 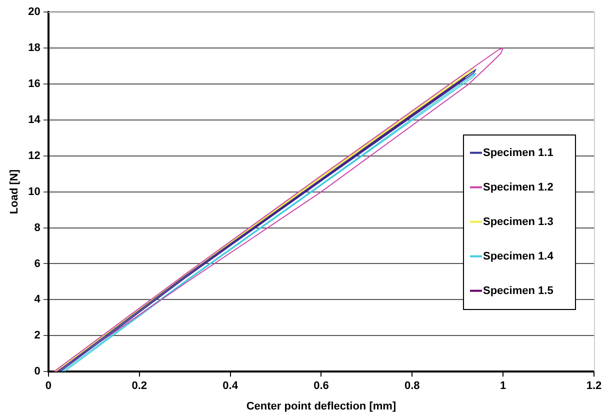 I want to click on legend-label: Specimen 1.2, so click(x=518, y=187).